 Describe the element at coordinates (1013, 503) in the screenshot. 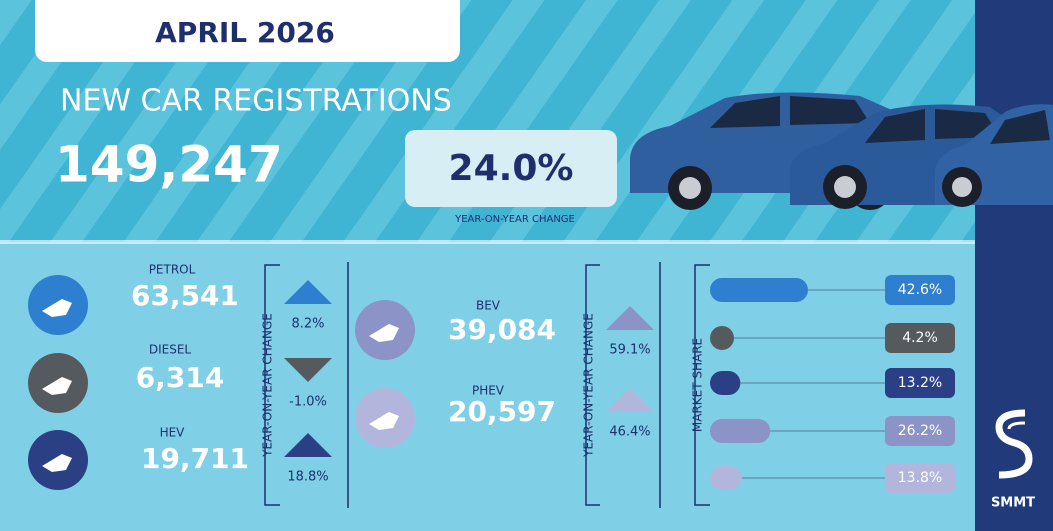

I see `brand: SMMT` at that location.